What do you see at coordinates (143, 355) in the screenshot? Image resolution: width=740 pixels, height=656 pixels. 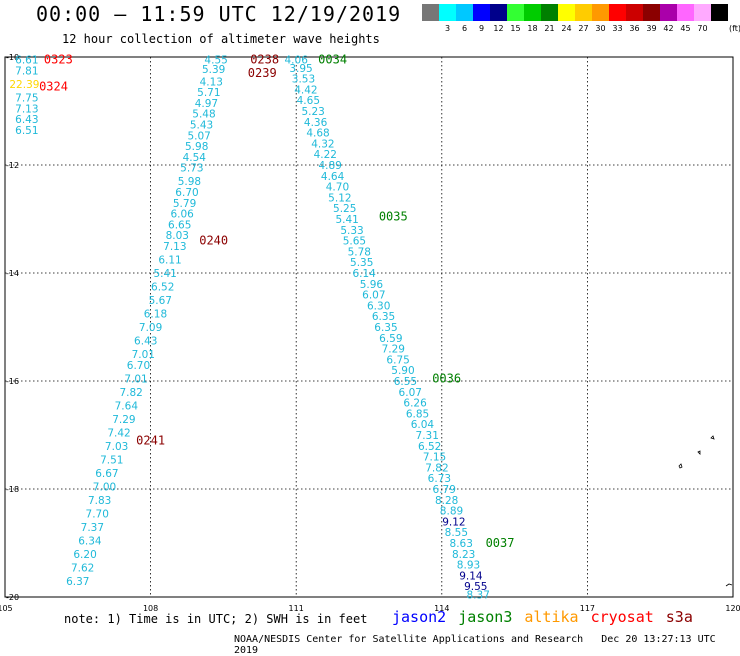 I see `swh-value: 7.01` at bounding box center [143, 355].